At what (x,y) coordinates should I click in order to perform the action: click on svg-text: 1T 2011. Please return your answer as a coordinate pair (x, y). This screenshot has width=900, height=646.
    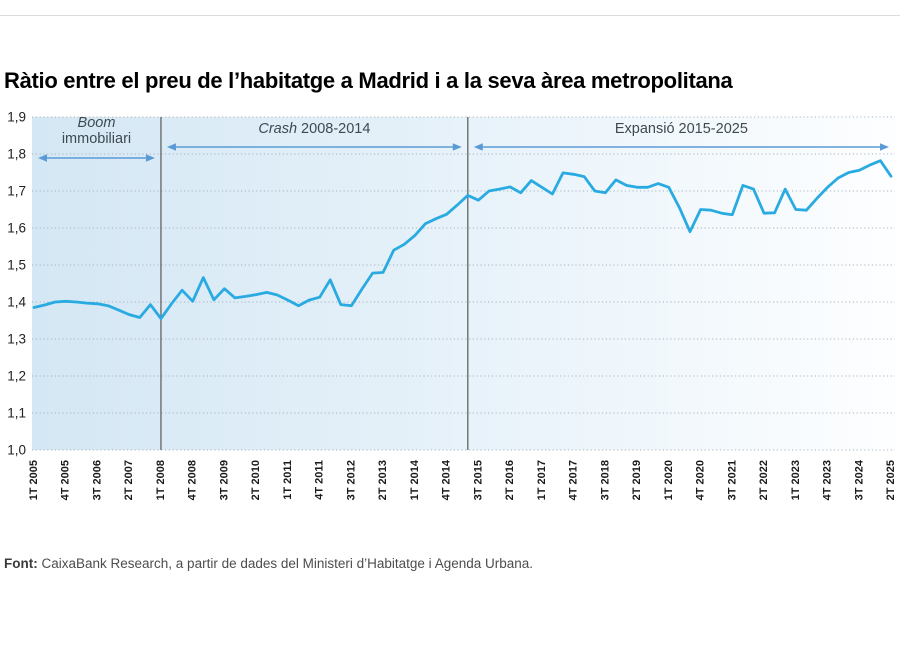
    Looking at the image, I should click on (288, 480).